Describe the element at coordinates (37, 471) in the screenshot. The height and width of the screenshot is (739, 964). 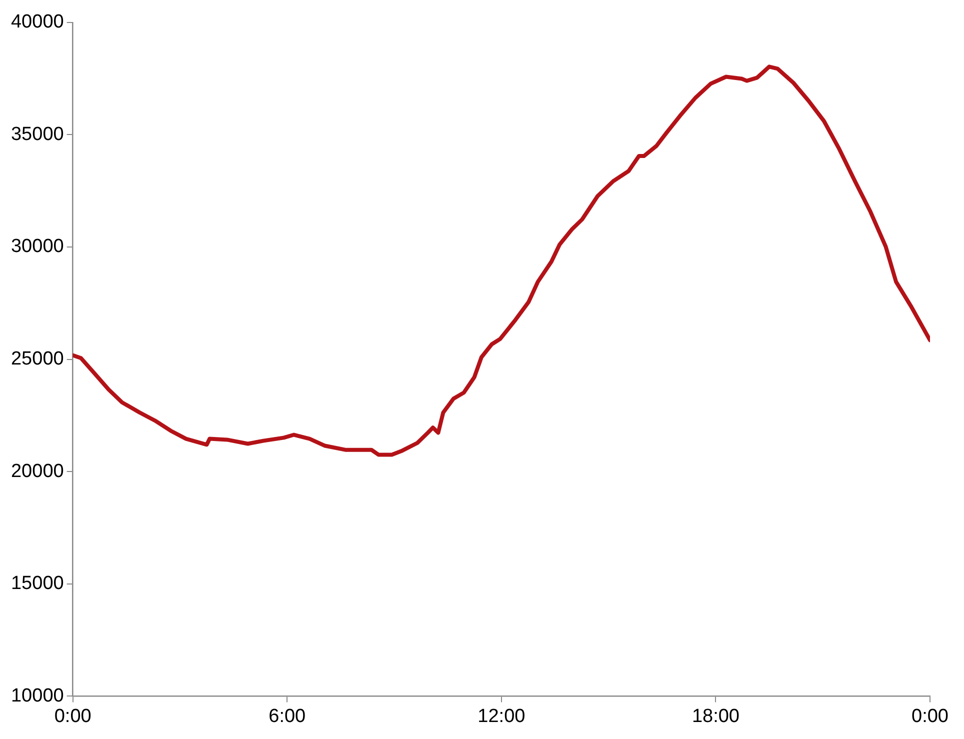
I see `y-tick-label: 20000` at that location.